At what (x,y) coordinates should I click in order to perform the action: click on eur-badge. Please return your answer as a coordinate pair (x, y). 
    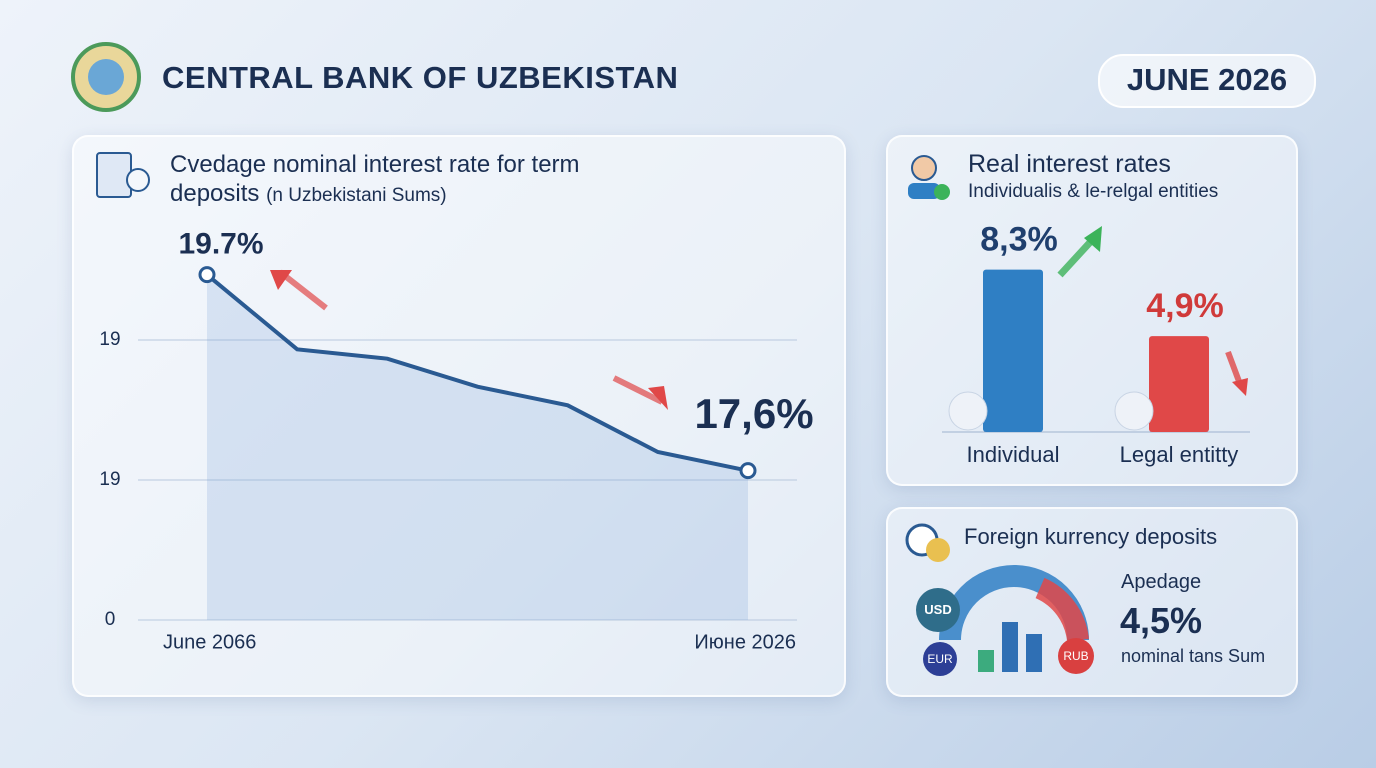
    Looking at the image, I should click on (940, 659).